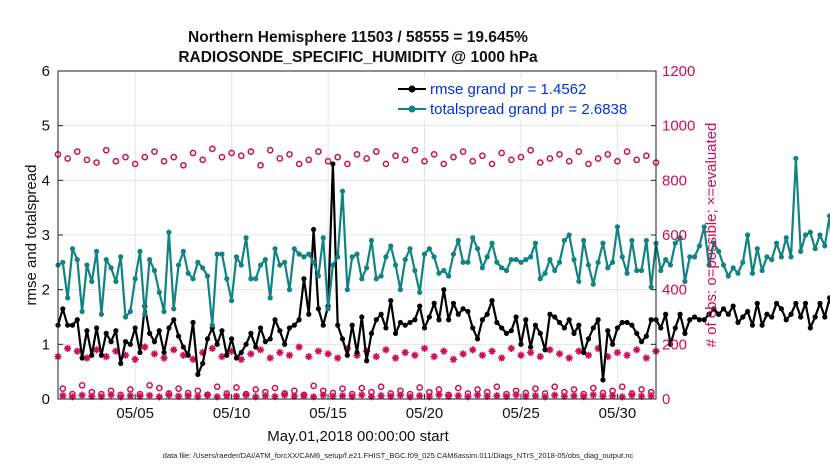 The height and width of the screenshot is (470, 830). Describe the element at coordinates (674, 290) in the screenshot. I see `tick-label-right: 400` at that location.